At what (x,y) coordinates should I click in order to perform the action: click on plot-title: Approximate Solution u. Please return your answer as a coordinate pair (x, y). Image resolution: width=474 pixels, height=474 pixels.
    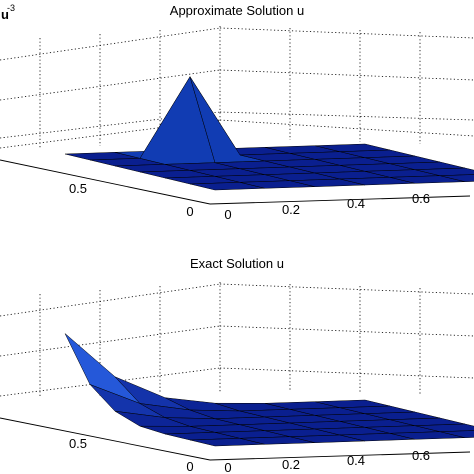
    Looking at the image, I should click on (237, 10).